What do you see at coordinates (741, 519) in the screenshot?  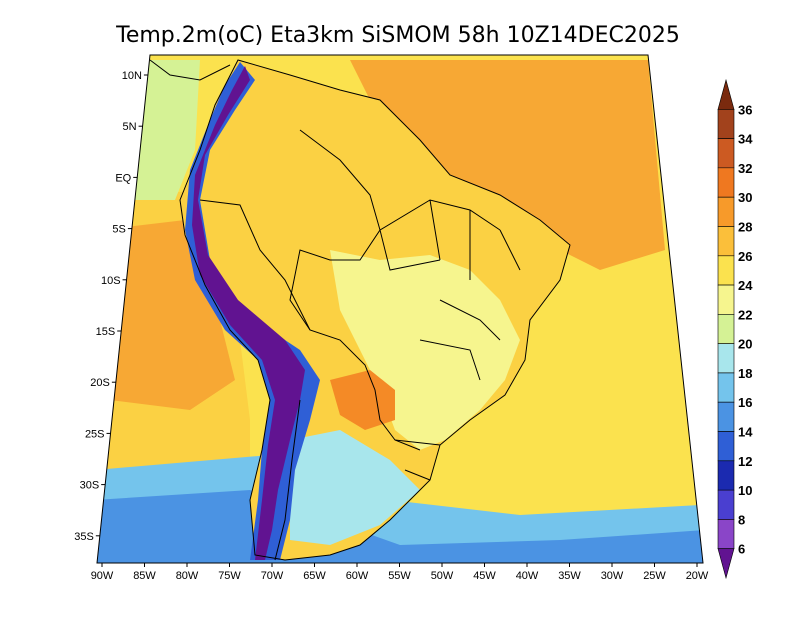 I see `colorbar-label-8: 8` at bounding box center [741, 519].